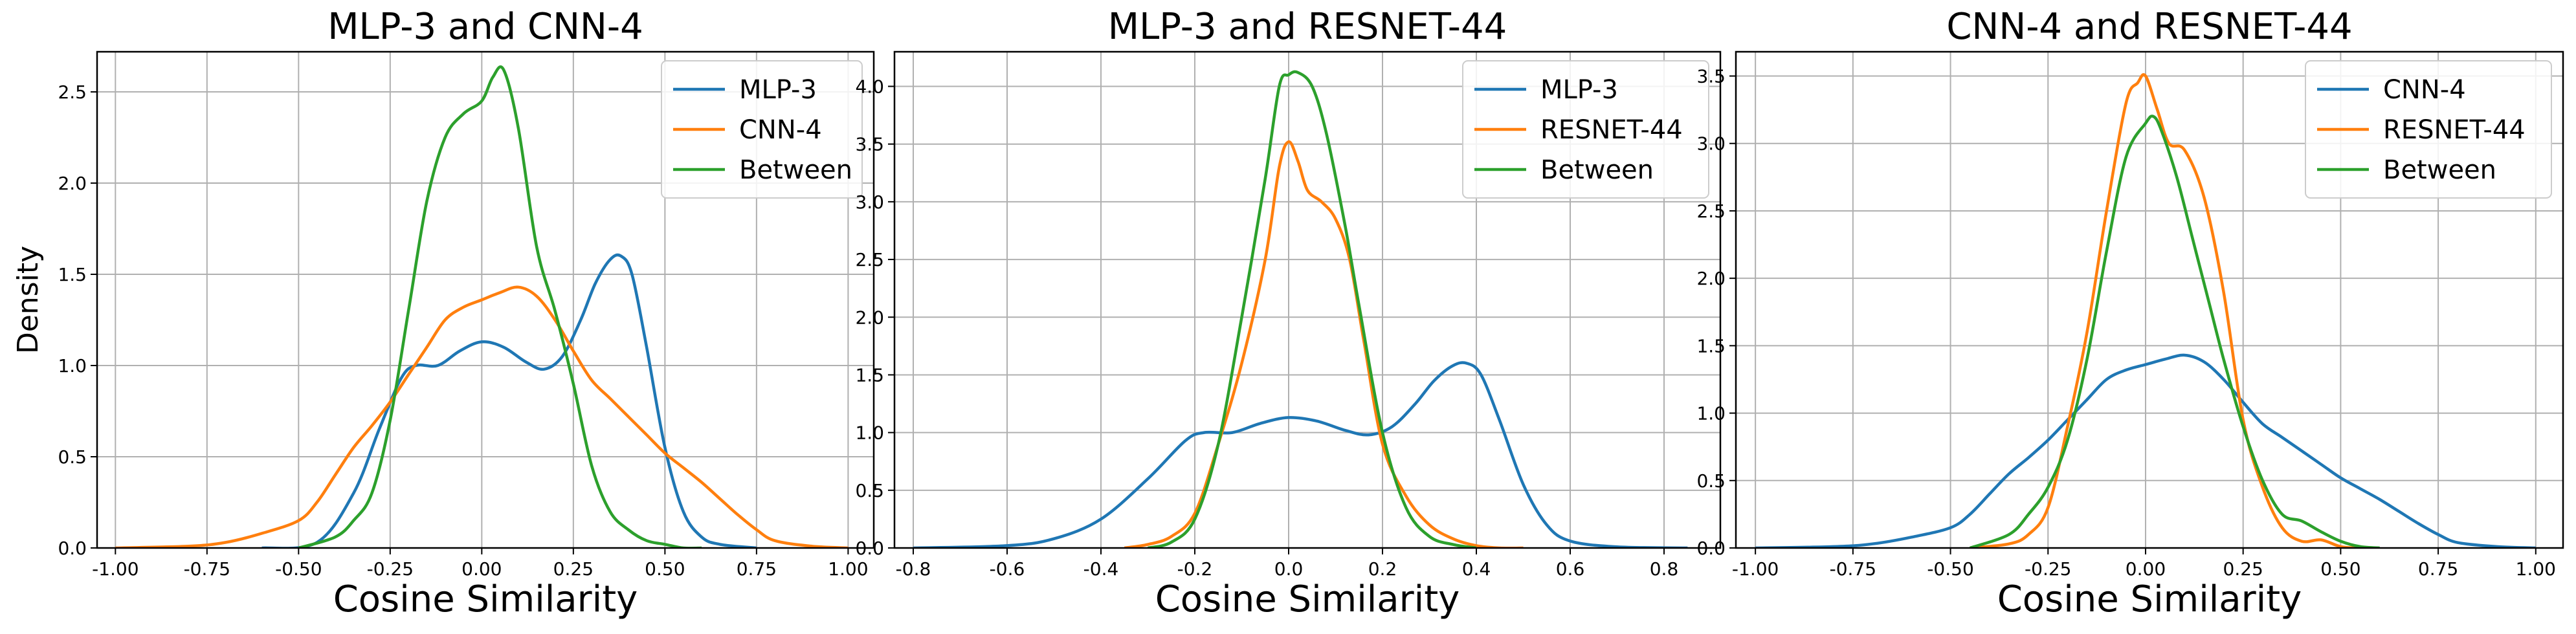  Describe the element at coordinates (1664, 569) in the screenshot. I see `x-tick-label: 0.8` at that location.